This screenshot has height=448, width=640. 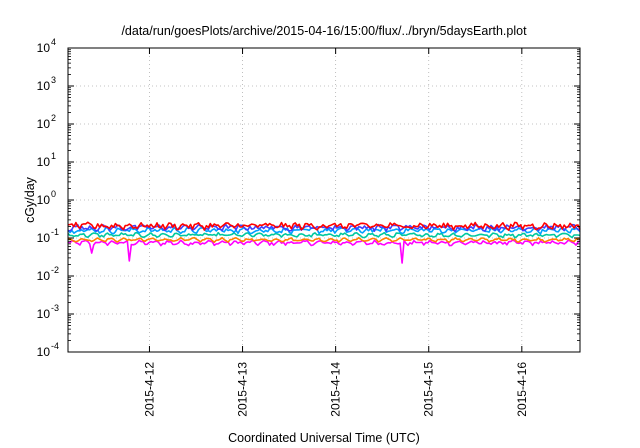 I want to click on svg-text: -3, so click(x=55, y=308).